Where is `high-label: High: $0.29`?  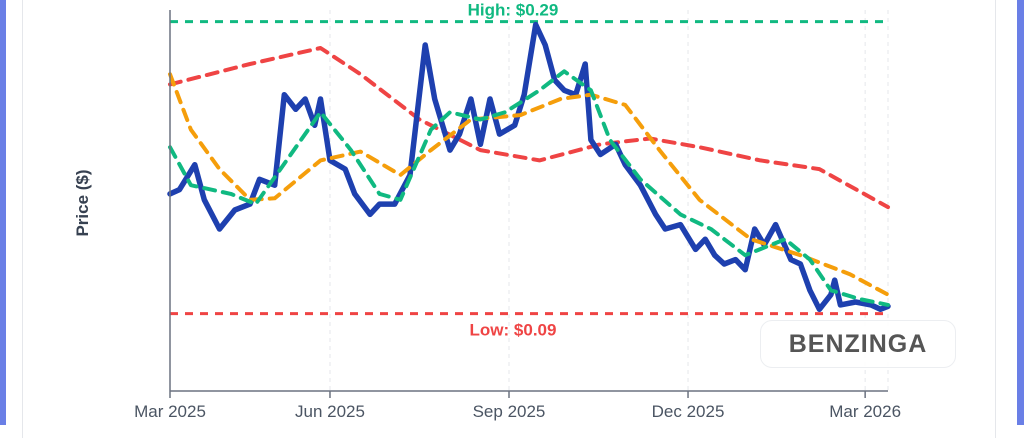
high-label: High: $0.29 is located at coordinates (513, 10).